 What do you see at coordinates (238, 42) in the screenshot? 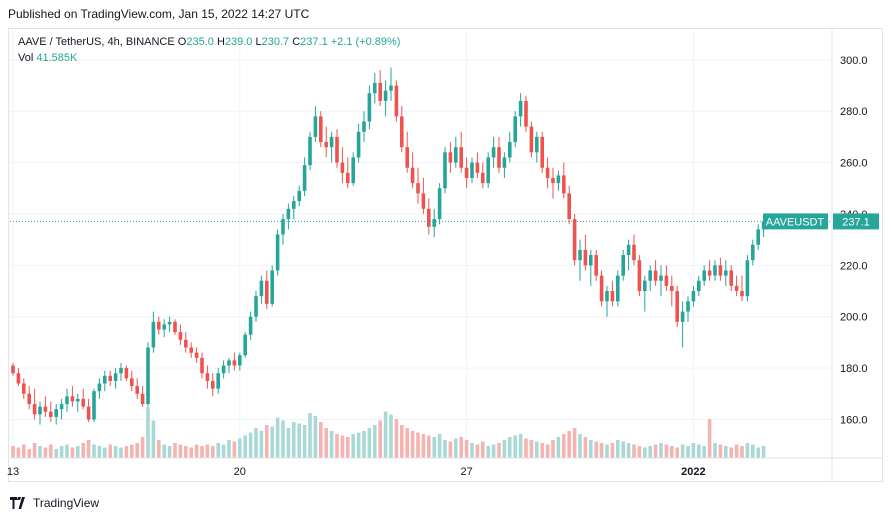
I see `high-value: 239.0` at bounding box center [238, 42].